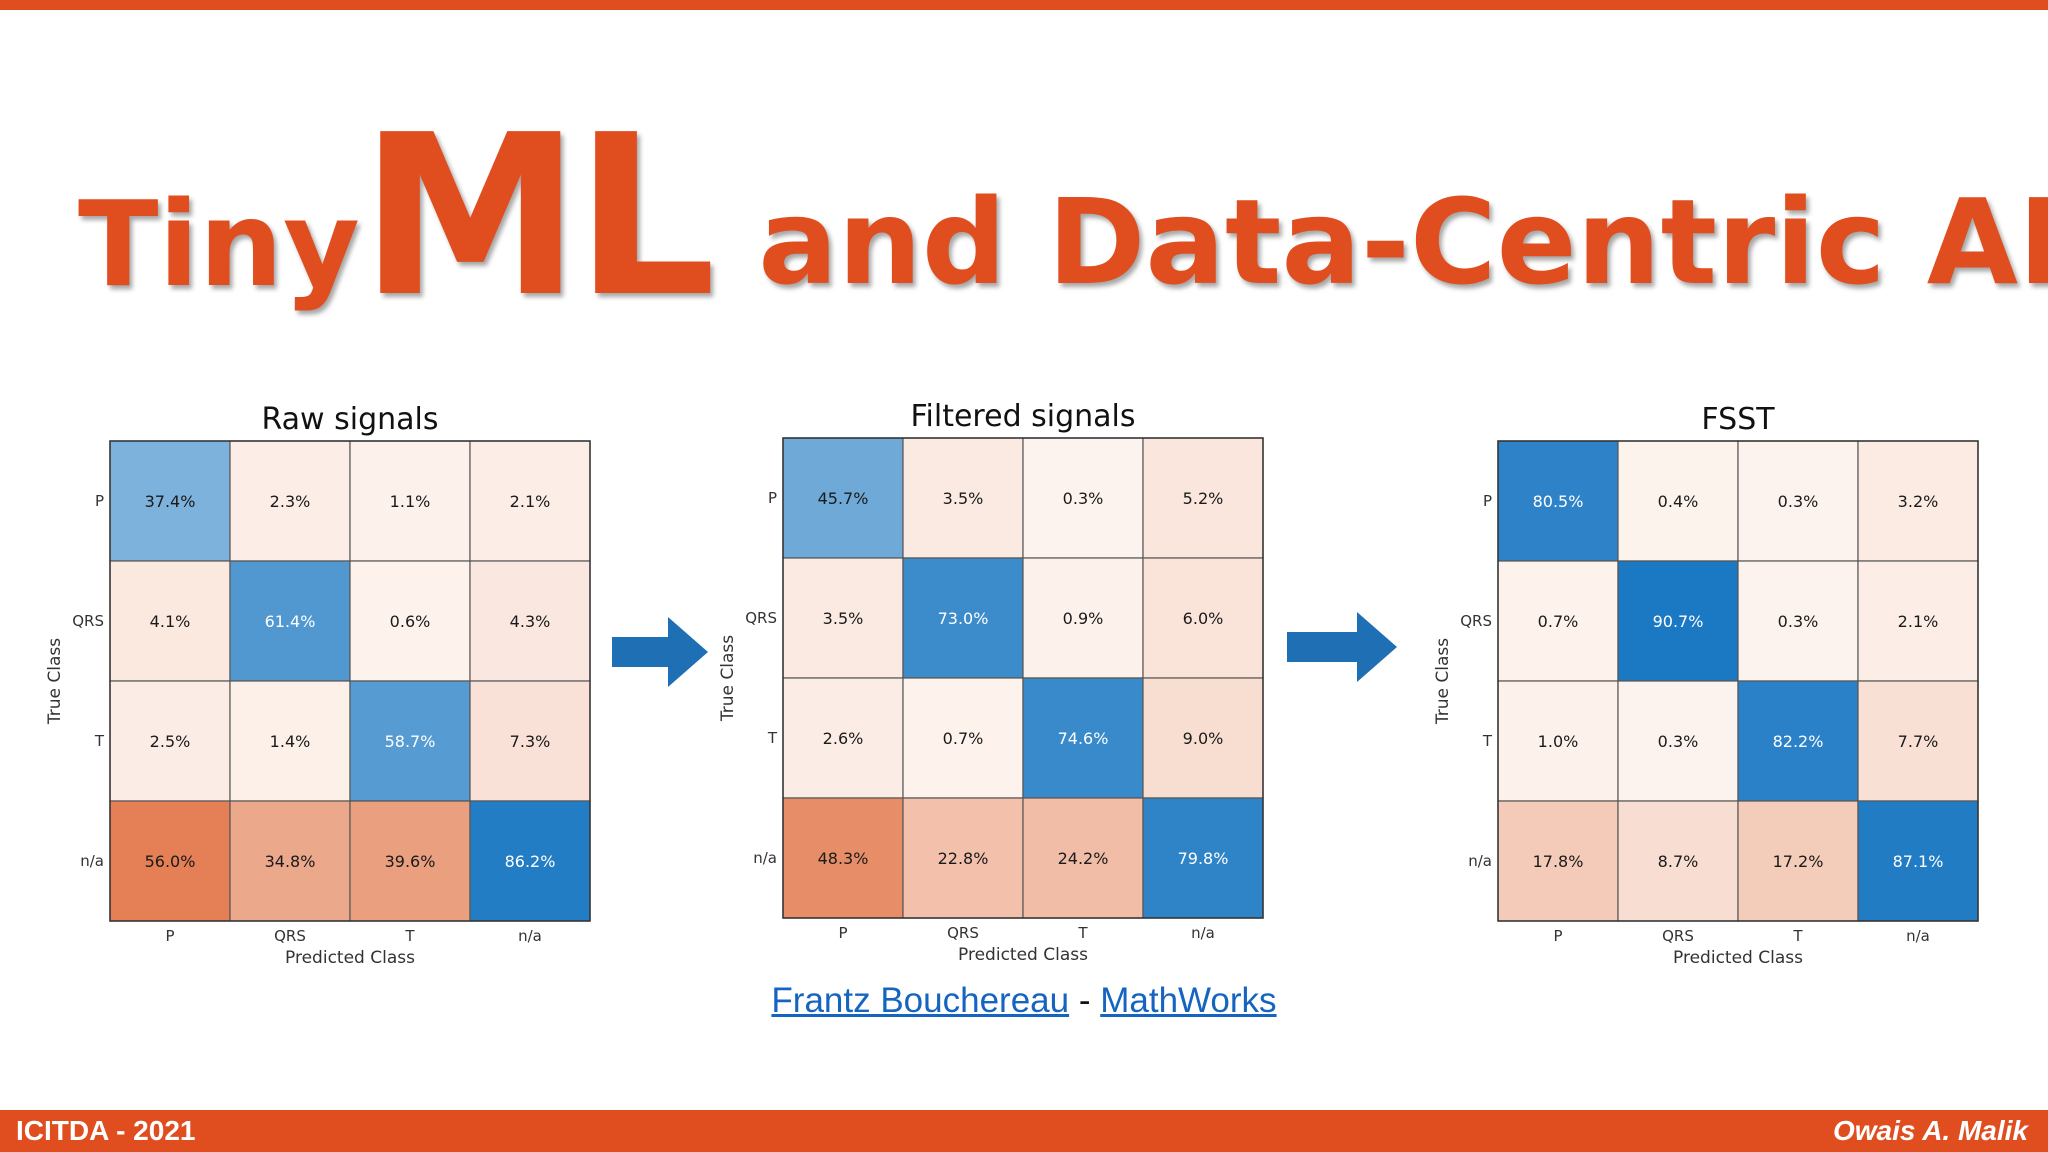 The width and height of the screenshot is (2048, 1152). I want to click on cell-label: 0.6%, so click(410, 621).